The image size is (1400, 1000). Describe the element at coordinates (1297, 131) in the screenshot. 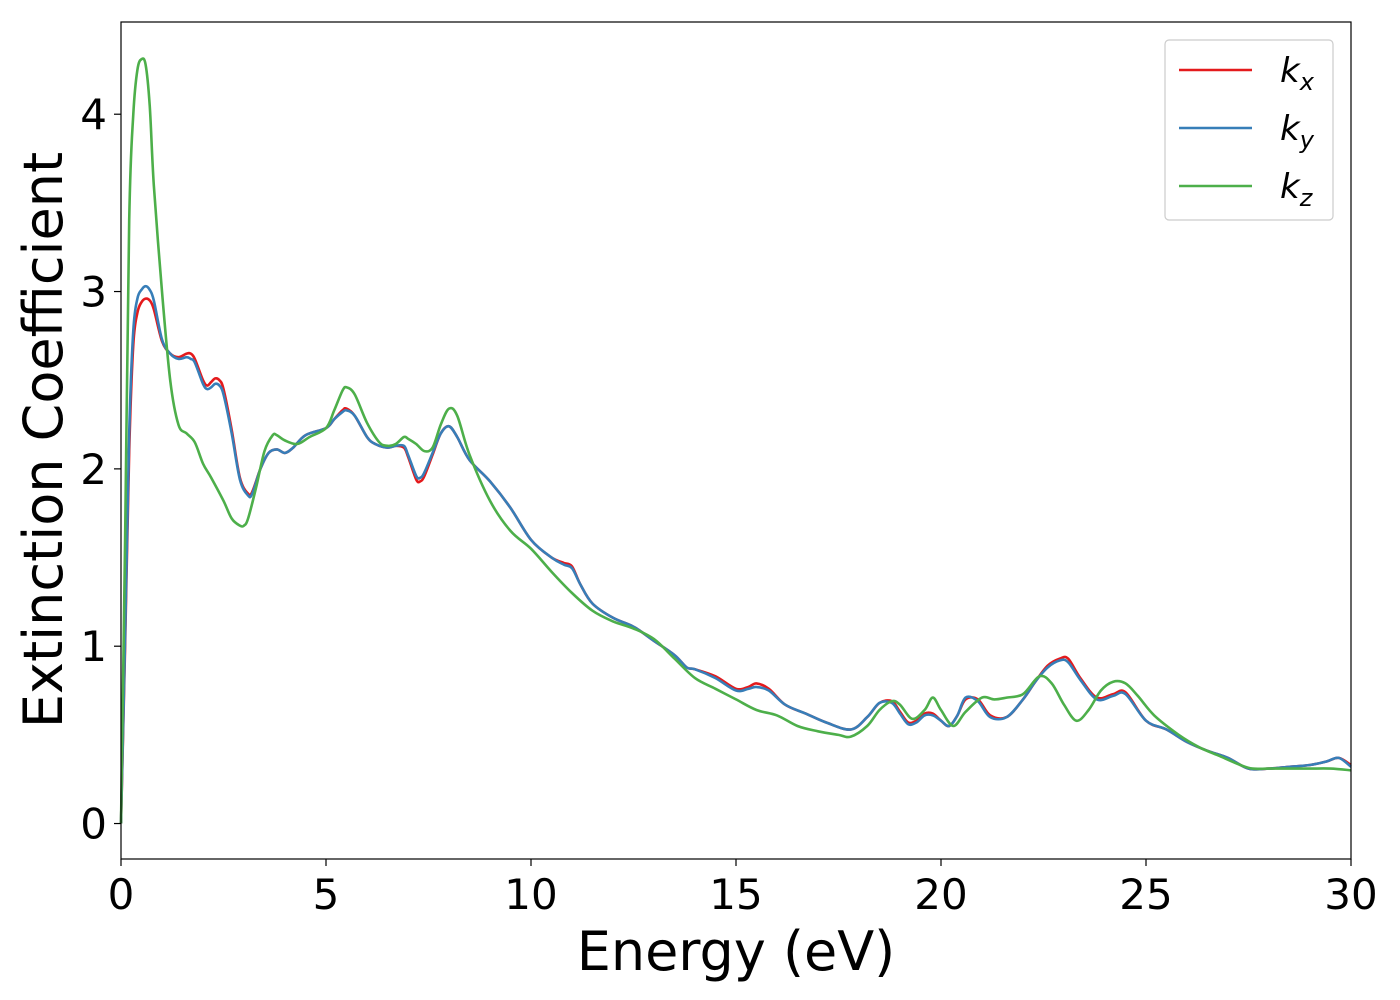

I see `legend-label-ky: ky` at that location.